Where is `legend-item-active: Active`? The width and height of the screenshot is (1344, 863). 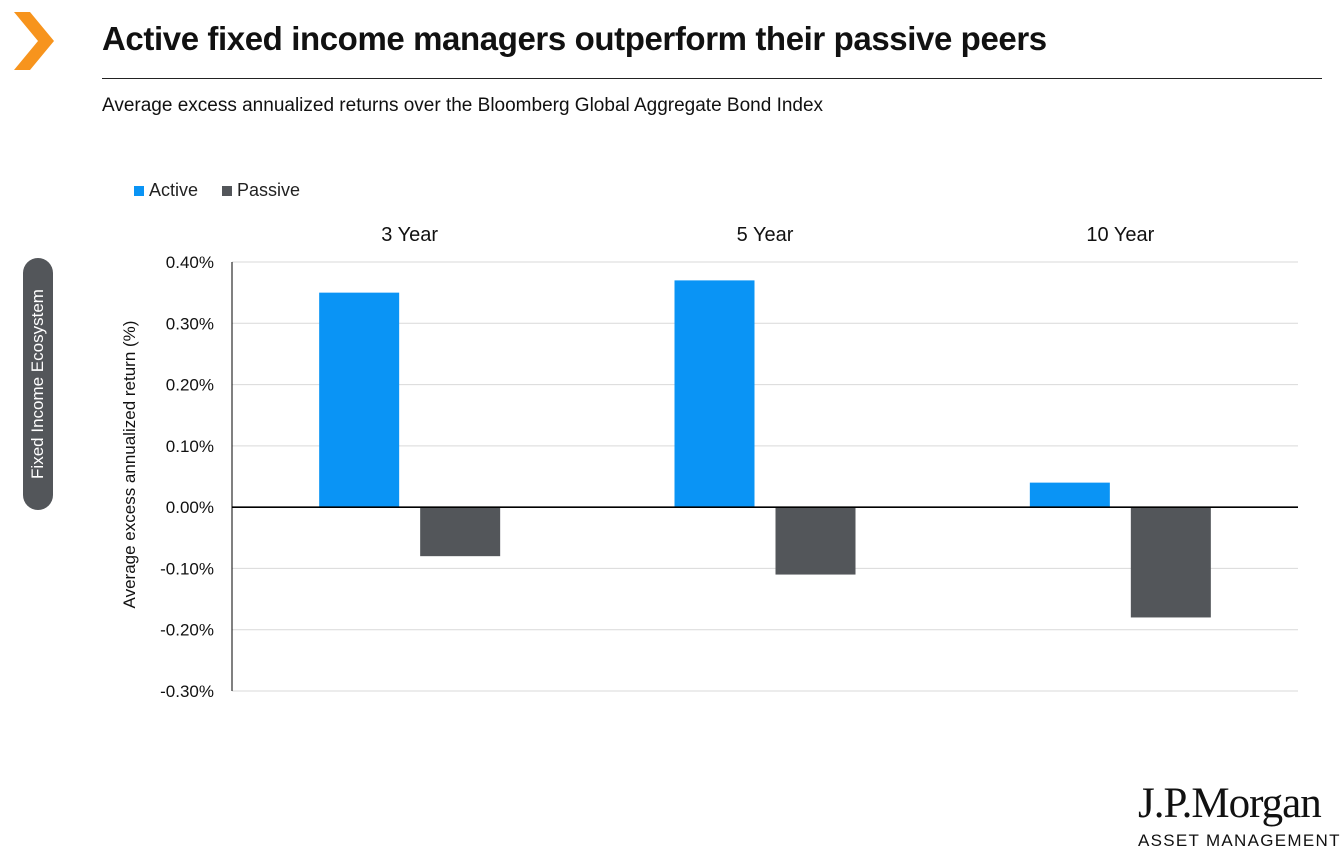
legend-item-active: Active is located at coordinates (166, 190).